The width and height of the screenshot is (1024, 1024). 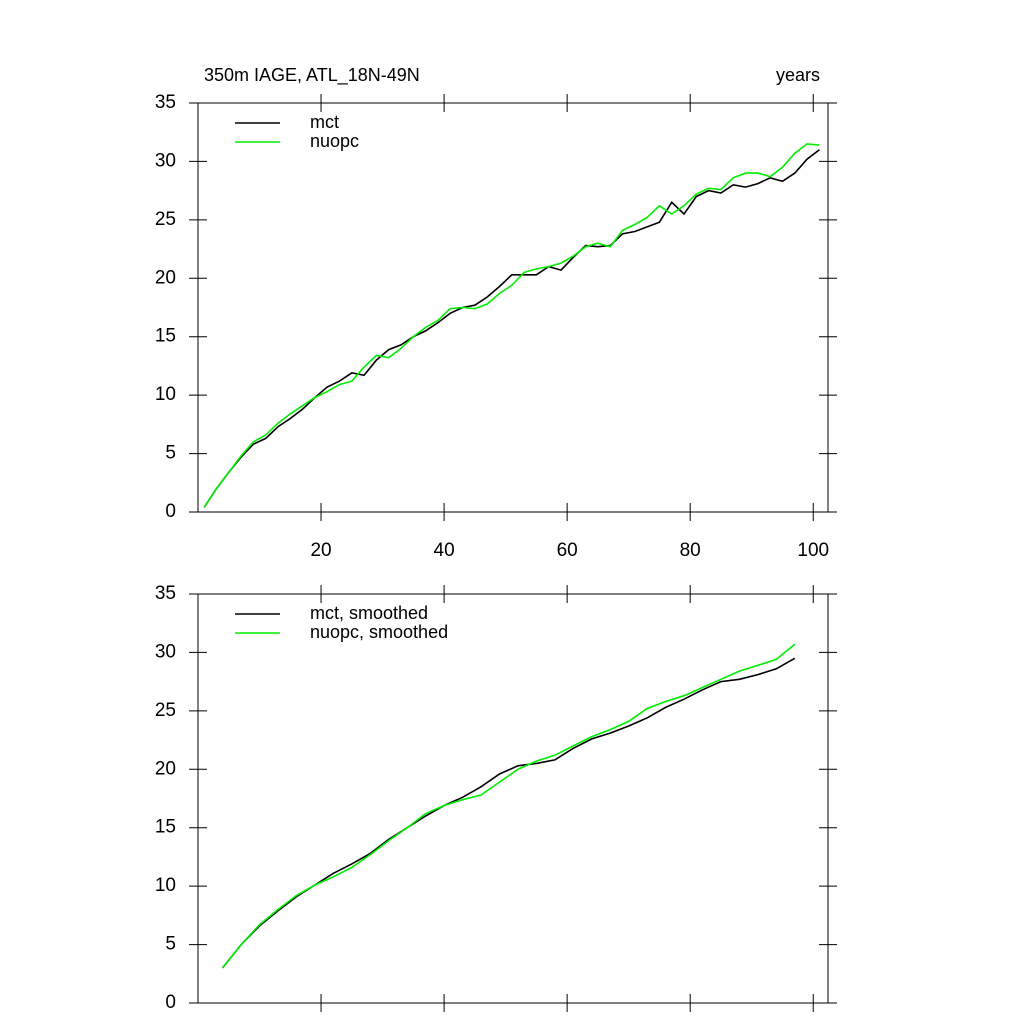 What do you see at coordinates (324, 122) in the screenshot?
I see `legend-label: mct` at bounding box center [324, 122].